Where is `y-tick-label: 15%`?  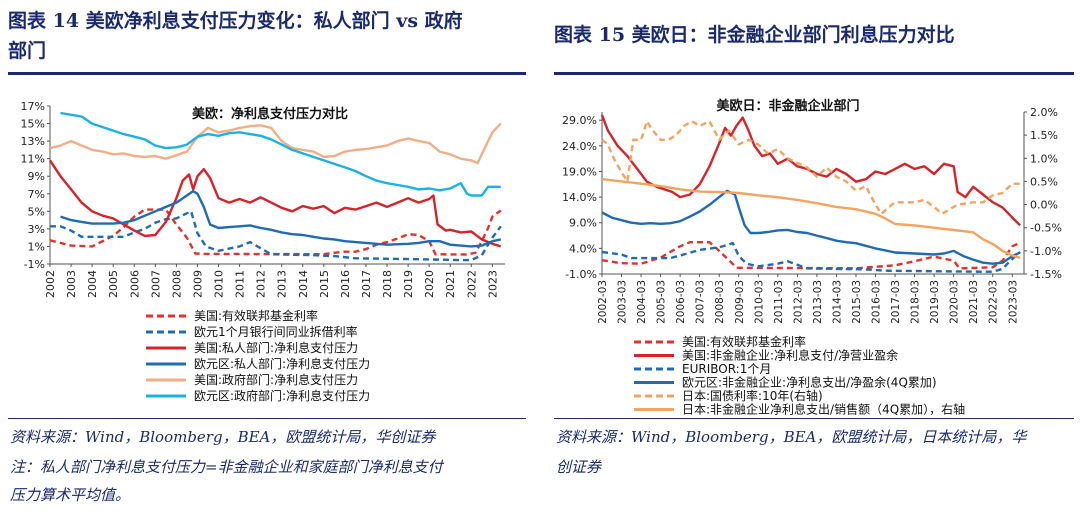 y-tick-label: 15% is located at coordinates (33, 124).